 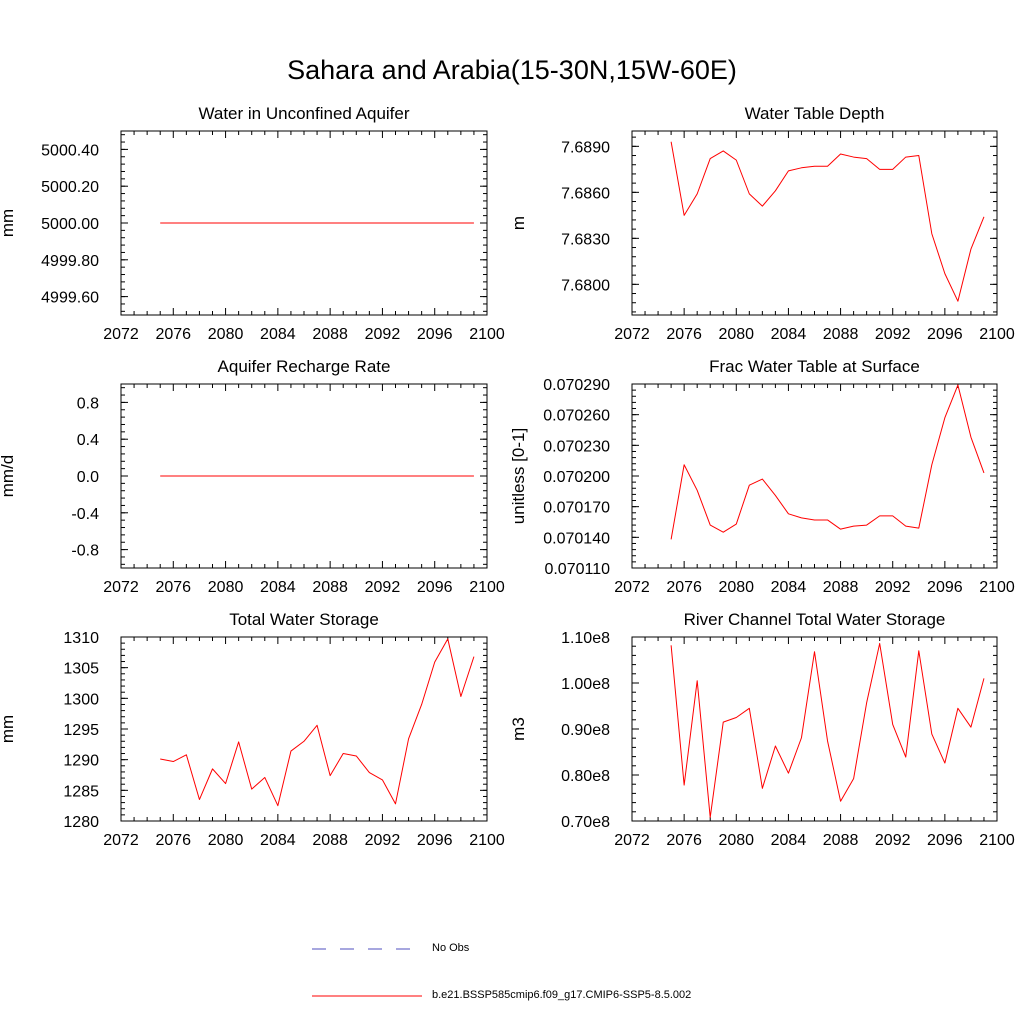 I want to click on y-tick-label: 5000.00, so click(x=70, y=224).